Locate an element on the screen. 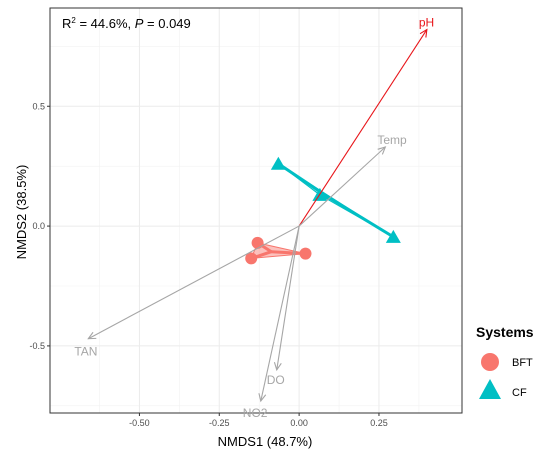 The height and width of the screenshot is (455, 550). no2-vector-line is located at coordinates (280, 313).